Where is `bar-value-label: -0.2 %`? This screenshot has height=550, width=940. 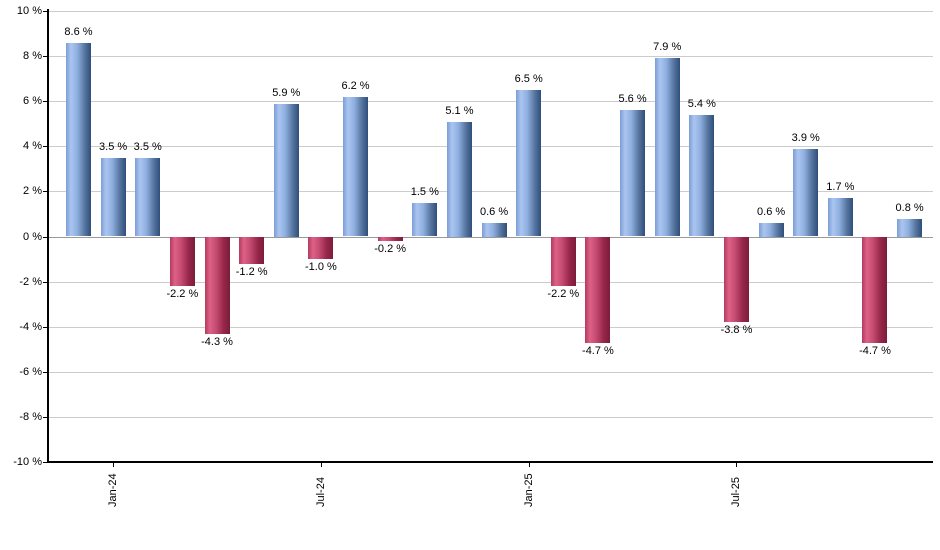
bar-value-label: -0.2 % is located at coordinates (390, 249).